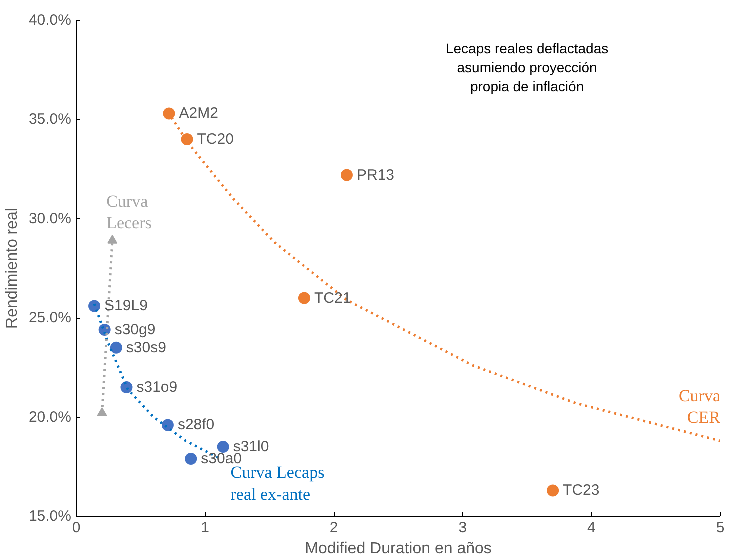 Image resolution: width=734 pixels, height=560 pixels. What do you see at coordinates (581, 491) in the screenshot?
I see `annotation: TC23` at bounding box center [581, 491].